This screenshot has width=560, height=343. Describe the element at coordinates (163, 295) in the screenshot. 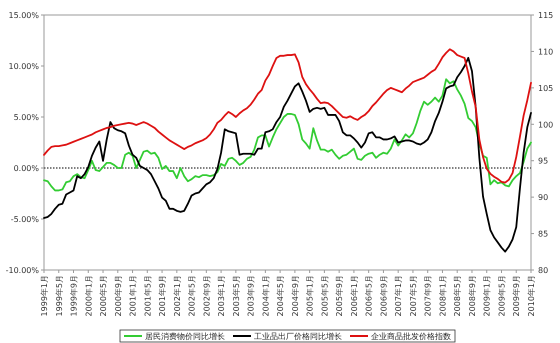

I see `x-tick-label: 2001年9月` at that location.